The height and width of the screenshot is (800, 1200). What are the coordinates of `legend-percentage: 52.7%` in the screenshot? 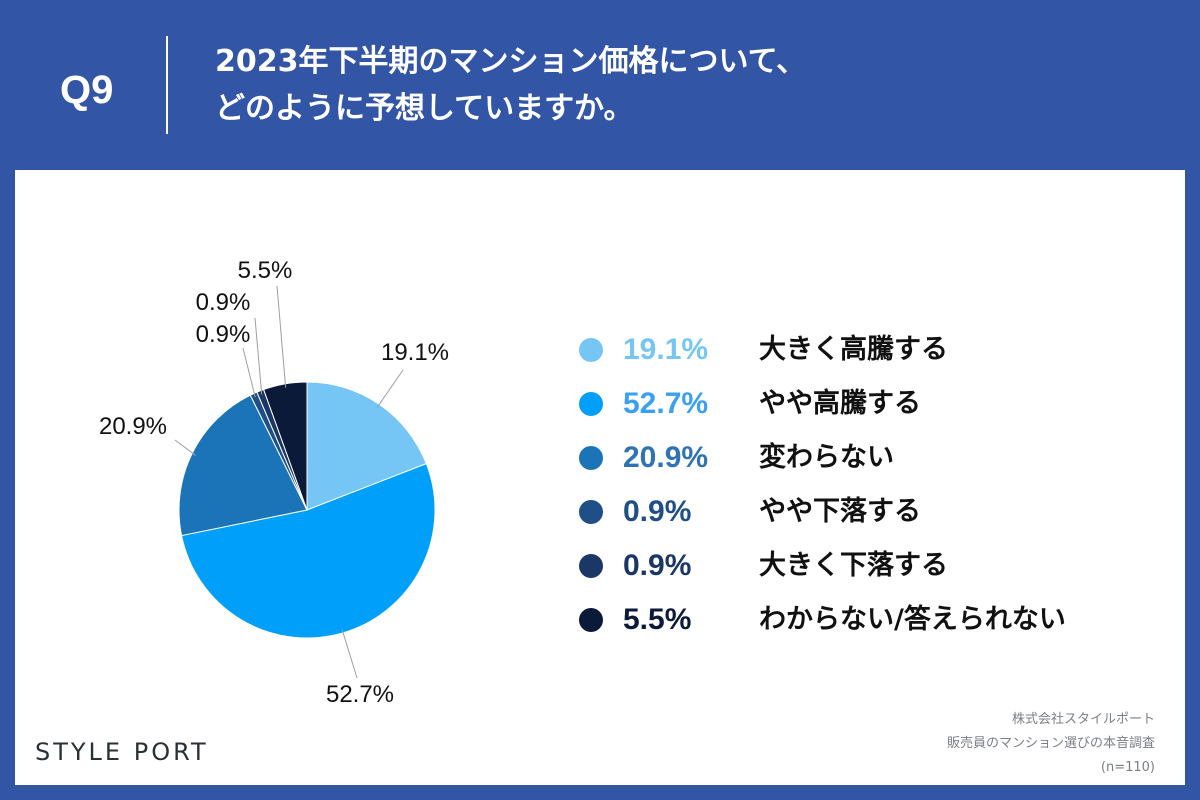 It's located at (666, 403).